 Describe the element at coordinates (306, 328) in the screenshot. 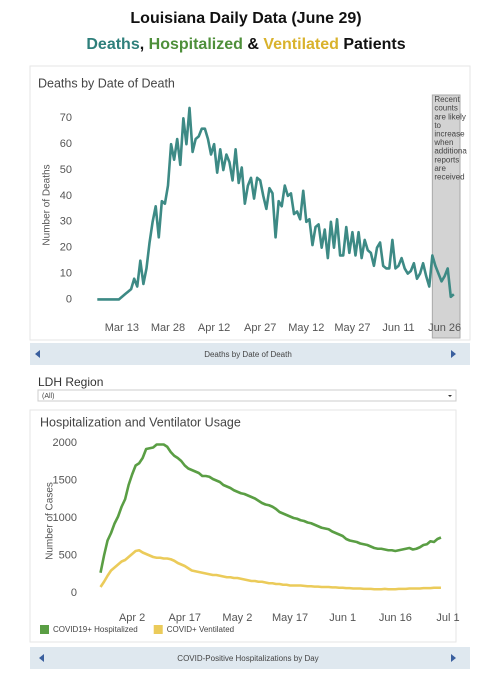

I see `x-tick-label: May 12` at that location.